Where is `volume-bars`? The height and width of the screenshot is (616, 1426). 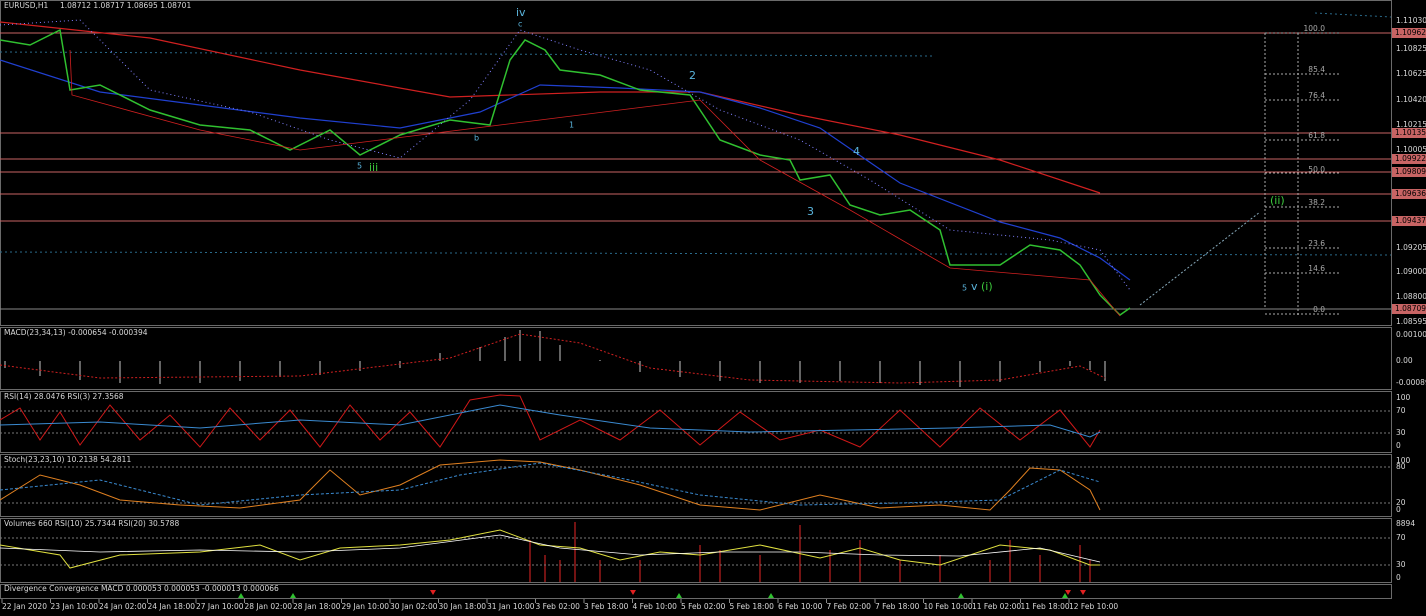 volume-bars is located at coordinates (810, 552).